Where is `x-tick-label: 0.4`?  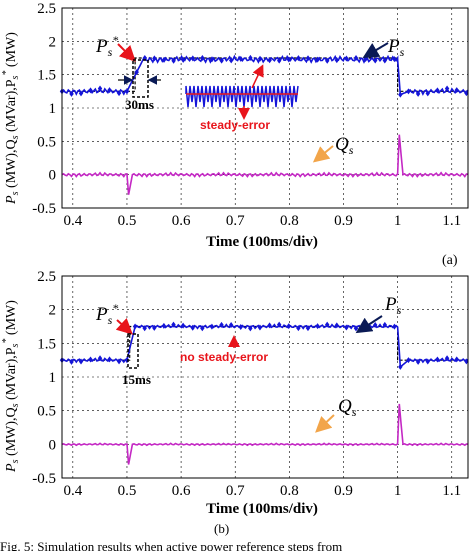 x-tick-label: 0.4 is located at coordinates (72, 491).